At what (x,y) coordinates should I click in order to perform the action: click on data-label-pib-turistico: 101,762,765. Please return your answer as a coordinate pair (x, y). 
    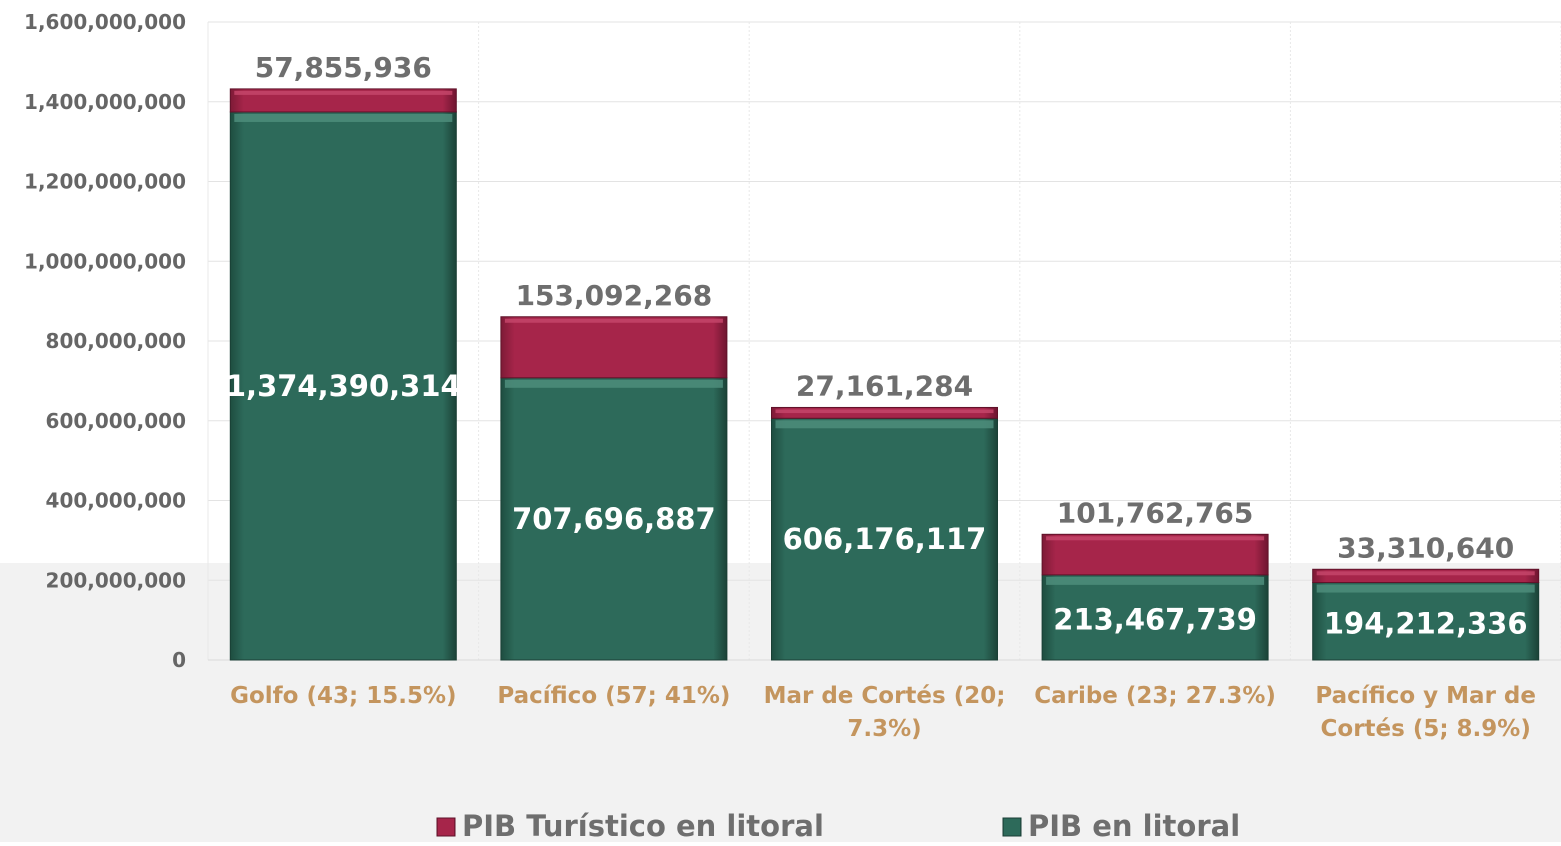
    Looking at the image, I should click on (1155, 512).